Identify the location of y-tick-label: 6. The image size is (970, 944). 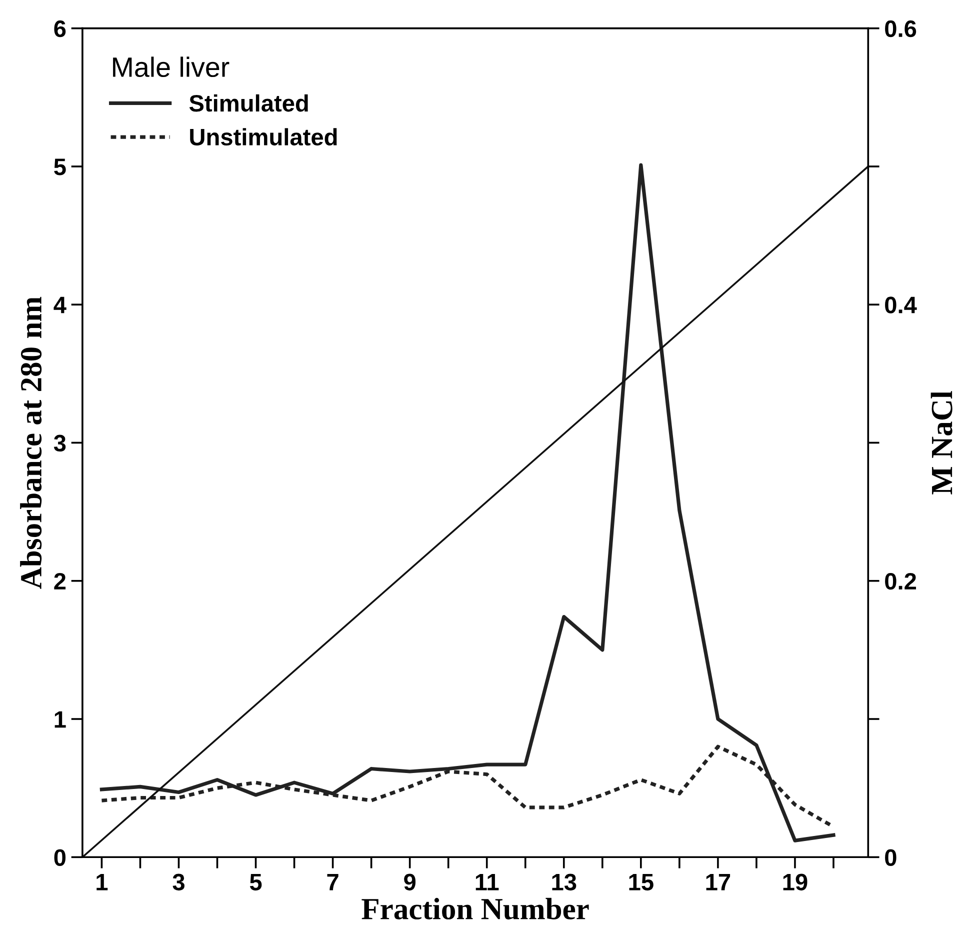
(60, 29).